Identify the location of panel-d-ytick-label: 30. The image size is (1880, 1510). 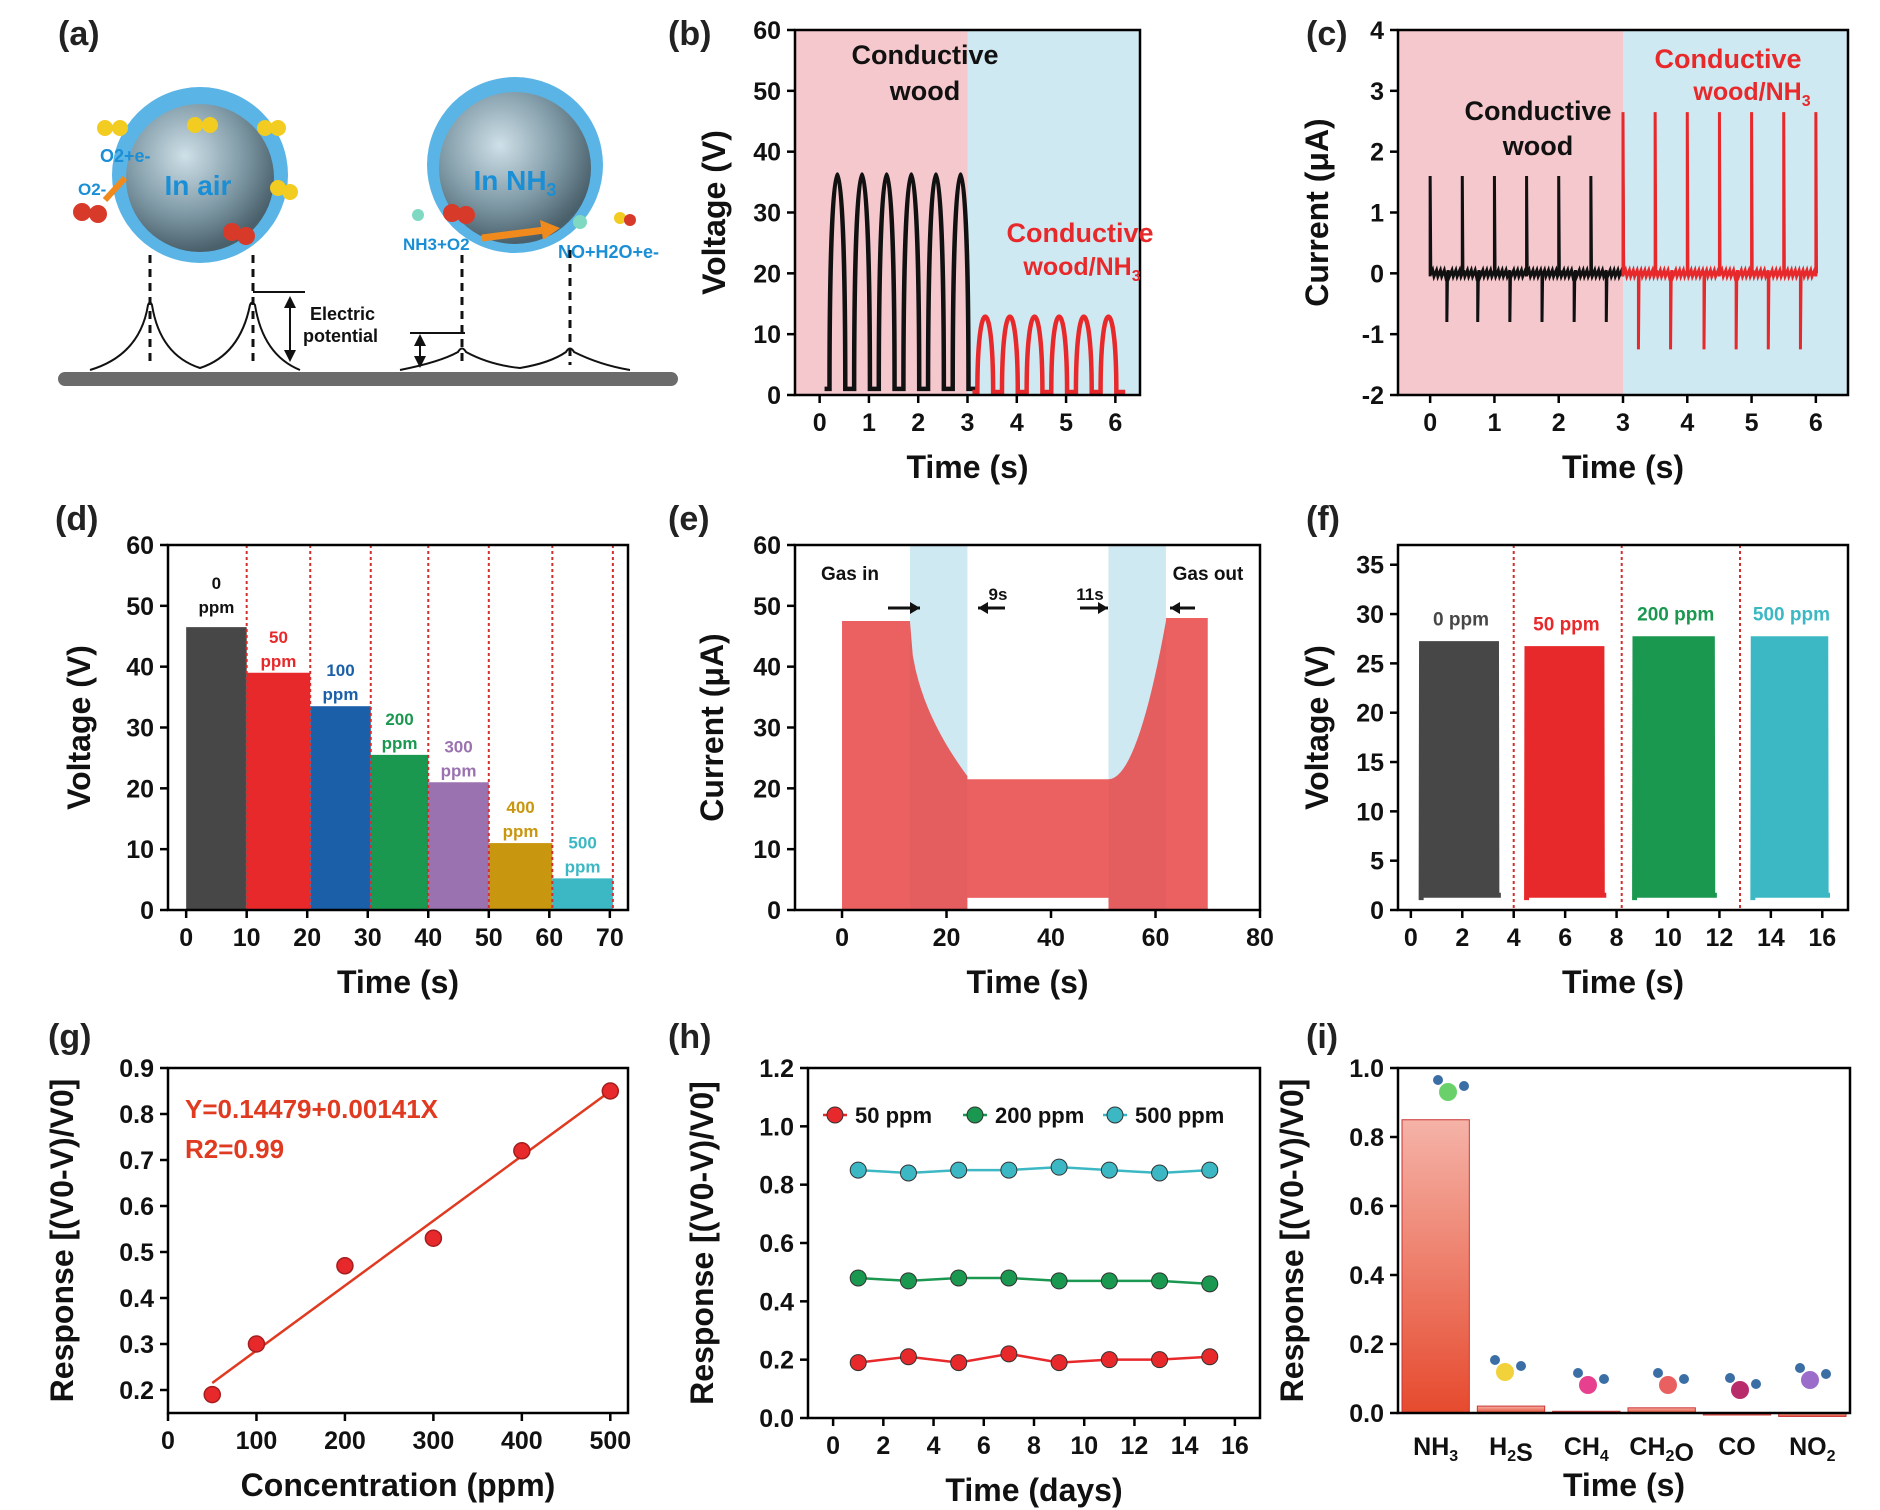
(140, 729).